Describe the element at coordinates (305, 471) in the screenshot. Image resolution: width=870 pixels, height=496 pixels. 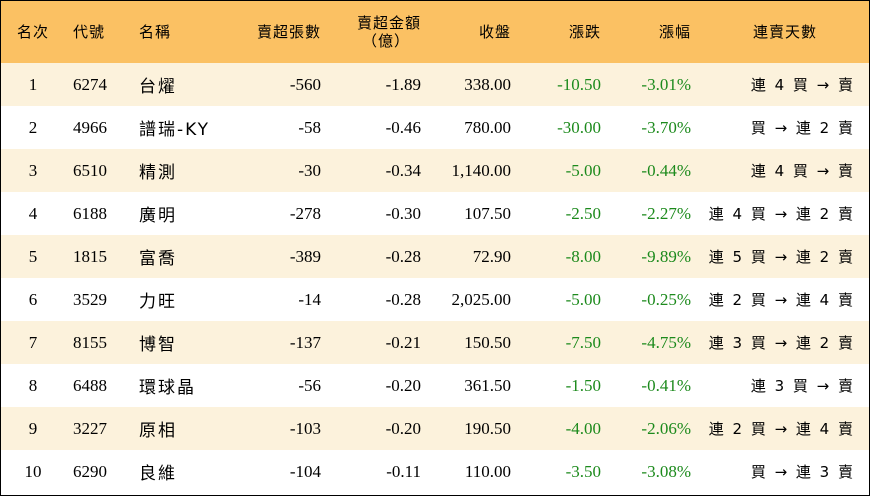
I see `sell-lots-cell: -104` at that location.